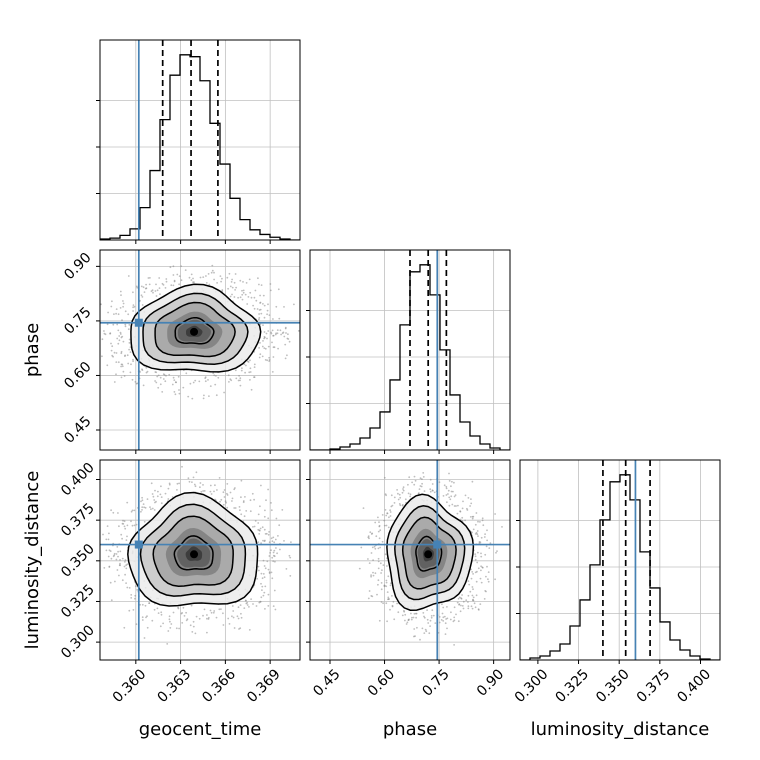 This screenshot has height=760, width=760. What do you see at coordinates (410, 350) in the screenshot?
I see `panel-frame` at bounding box center [410, 350].